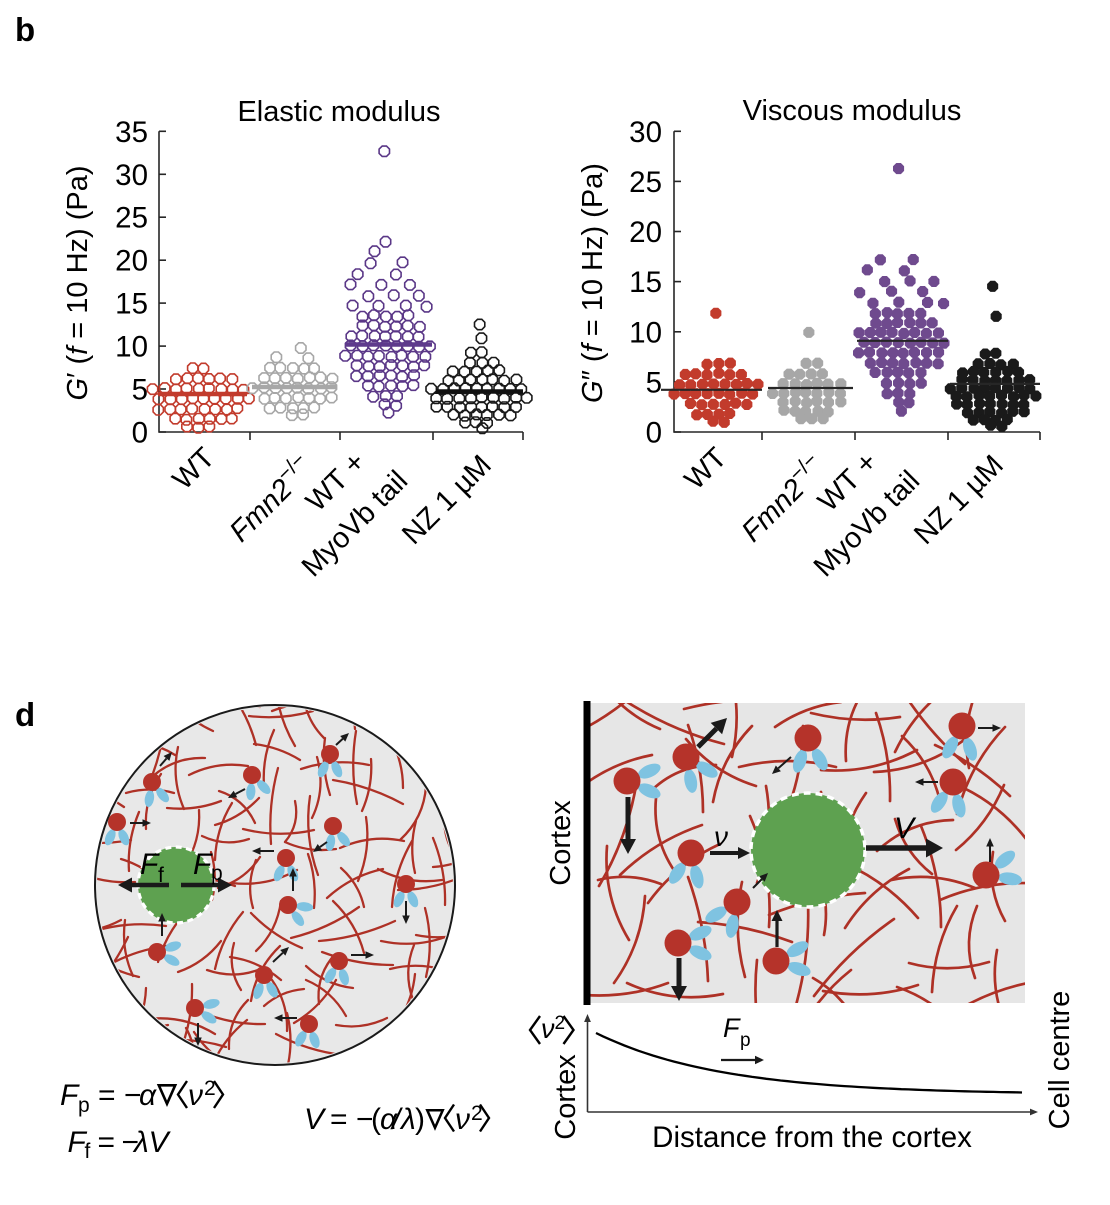 The width and height of the screenshot is (1110, 1205). I want to click on svg-text: Elastic modulus, so click(338, 112).